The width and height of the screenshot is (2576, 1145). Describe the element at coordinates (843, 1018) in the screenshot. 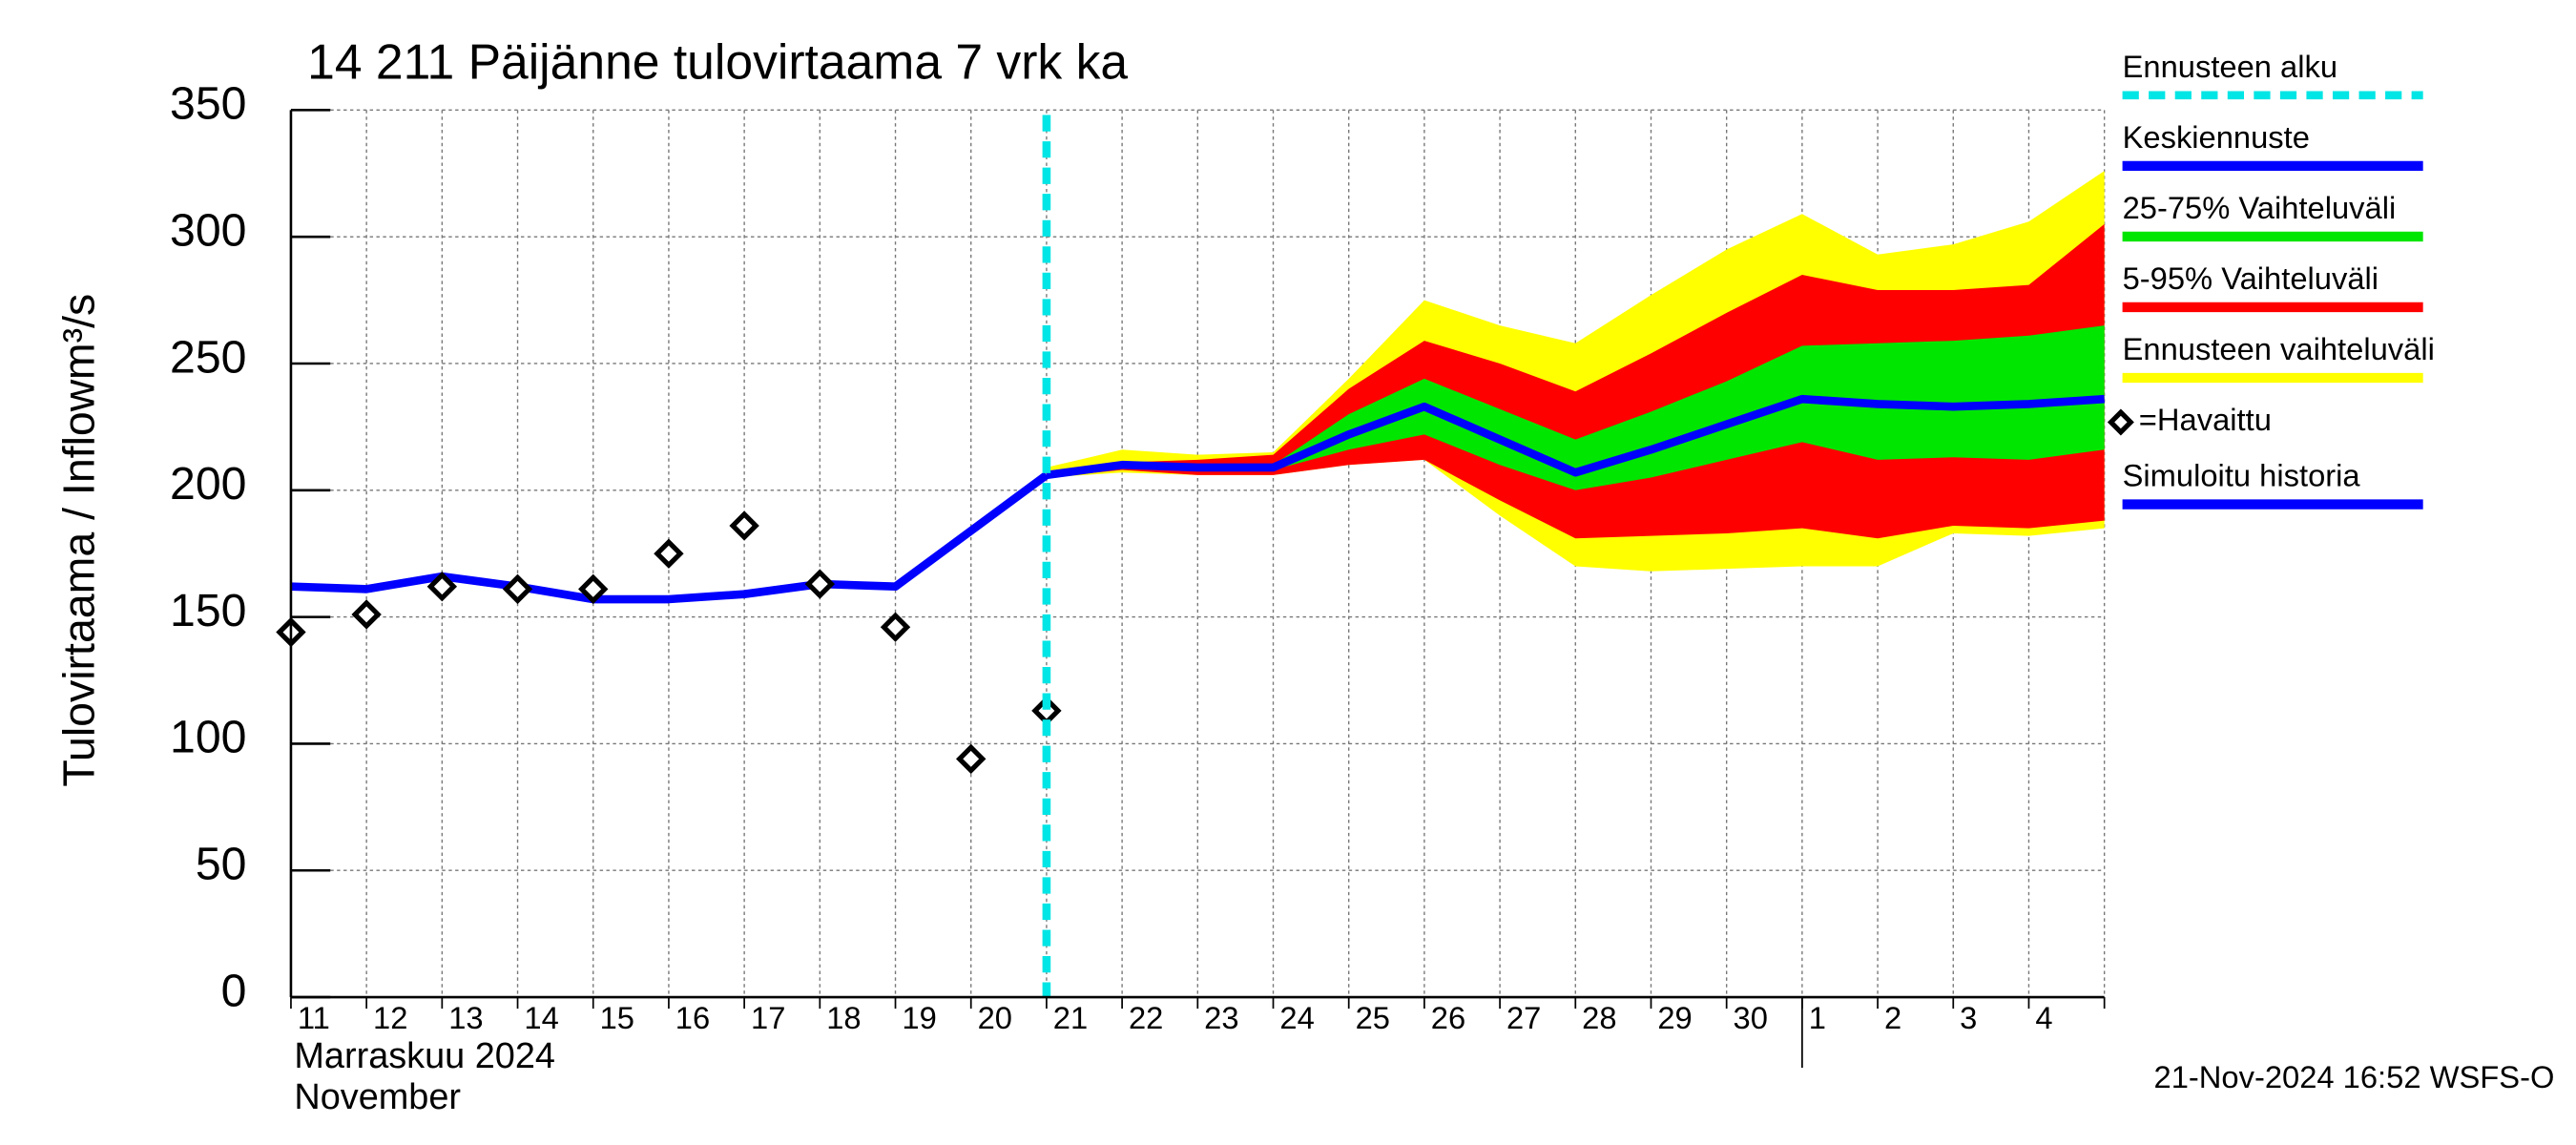

I see `x-tick-label: 18` at that location.